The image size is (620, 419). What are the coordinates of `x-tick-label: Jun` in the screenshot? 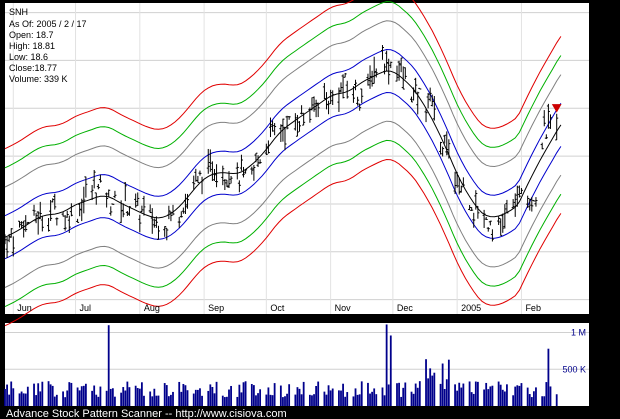 It's located at (24, 308).